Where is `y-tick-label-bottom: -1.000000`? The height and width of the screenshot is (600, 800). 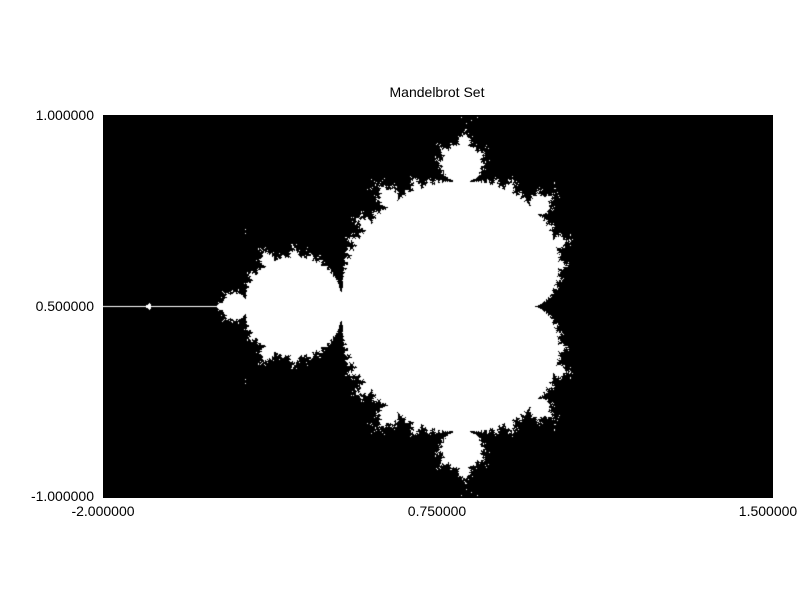 y-tick-label-bottom: -1.000000 is located at coordinates (62, 496).